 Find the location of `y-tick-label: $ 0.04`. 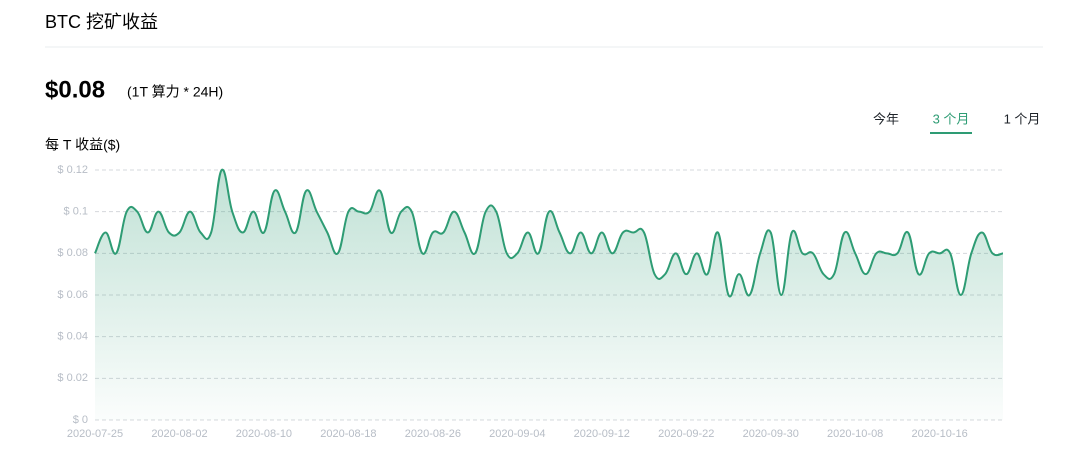

y-tick-label: $ 0.04 is located at coordinates (72, 337).